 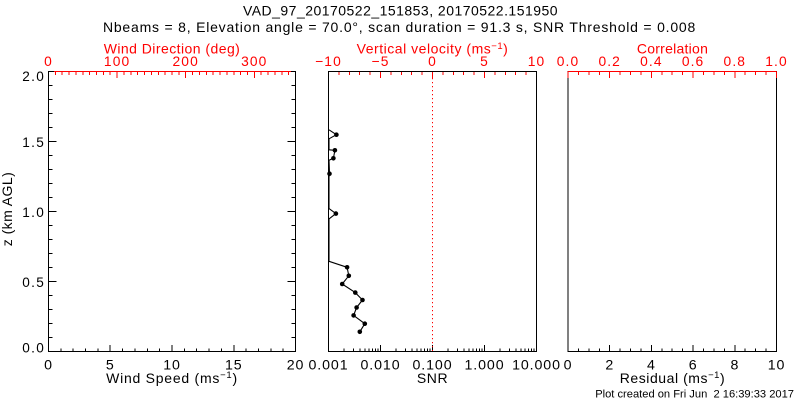 What do you see at coordinates (7, 209) in the screenshot?
I see `svg-text: z (km AGL)` at bounding box center [7, 209].